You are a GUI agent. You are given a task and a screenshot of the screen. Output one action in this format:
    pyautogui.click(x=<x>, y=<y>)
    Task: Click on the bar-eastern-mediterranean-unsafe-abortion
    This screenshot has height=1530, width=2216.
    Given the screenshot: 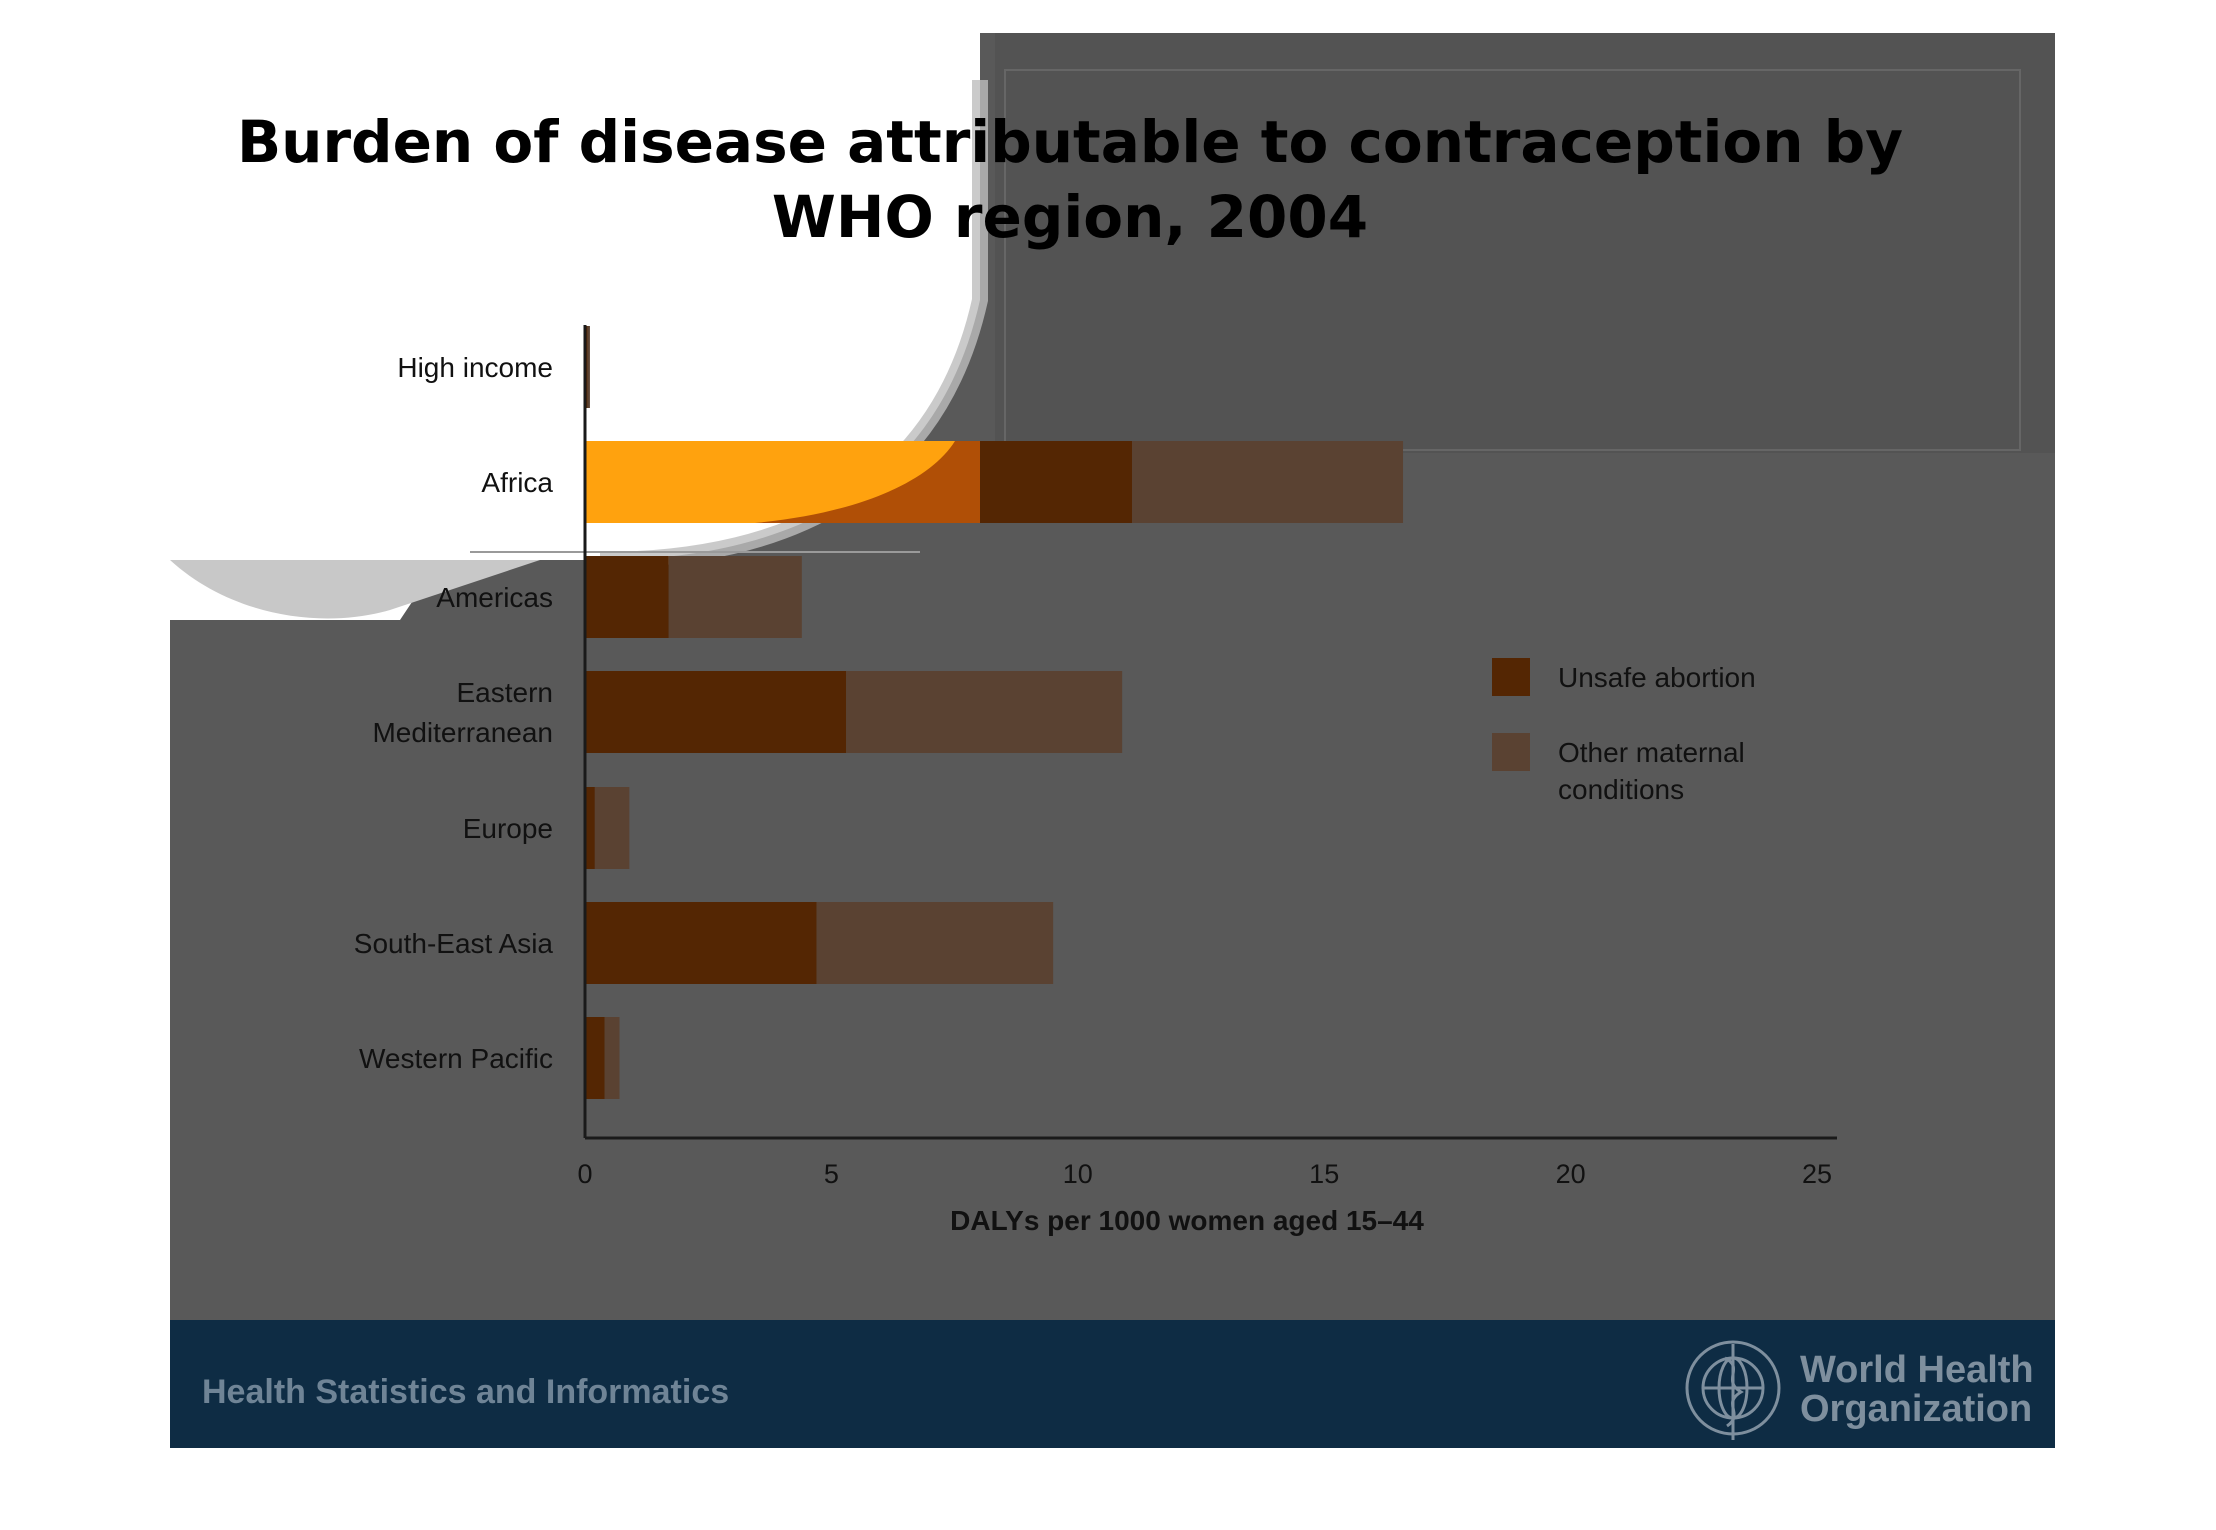 What is the action you would take?
    pyautogui.click(x=716, y=712)
    